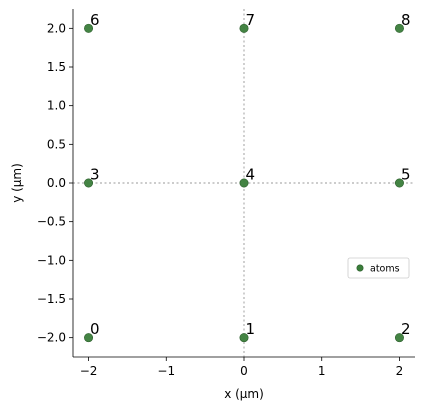 The width and height of the screenshot is (424, 411). What do you see at coordinates (400, 371) in the screenshot?
I see `x-tick-label: 2` at bounding box center [400, 371].